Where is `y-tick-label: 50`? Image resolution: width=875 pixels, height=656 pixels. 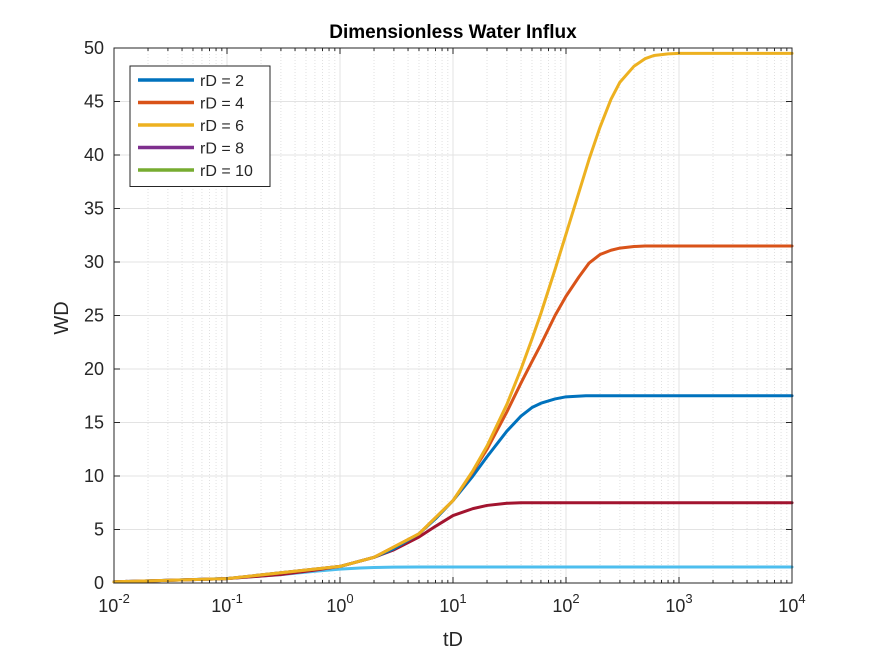
y-tick-label: 50 is located at coordinates (94, 48).